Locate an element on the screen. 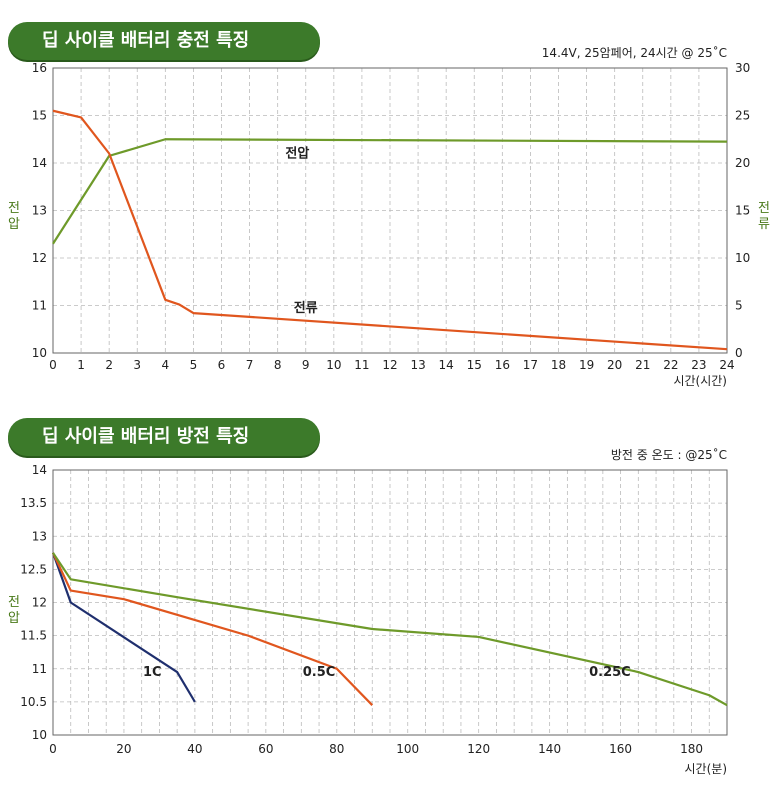  series-label-voltage: 전압 is located at coordinates (297, 153).